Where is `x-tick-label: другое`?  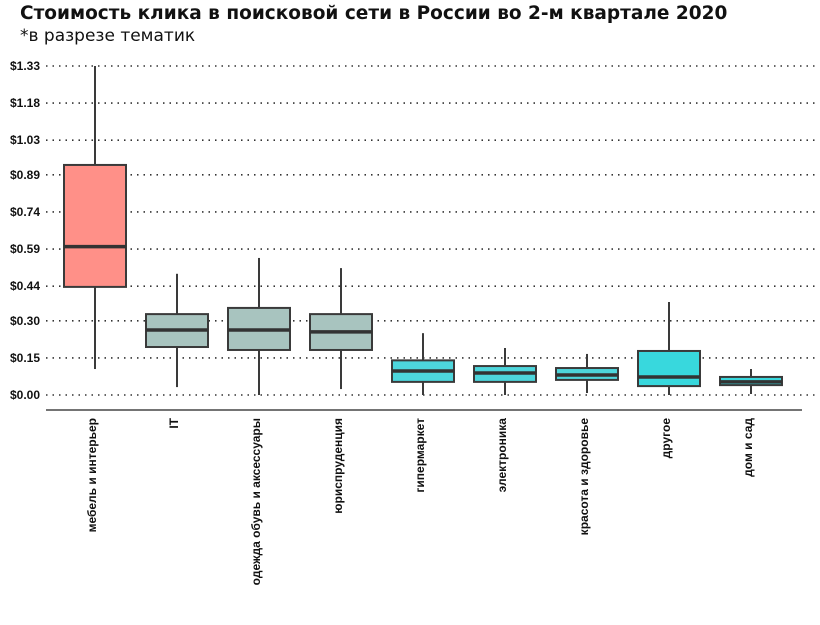
x-tick-label: другое is located at coordinates (666, 438).